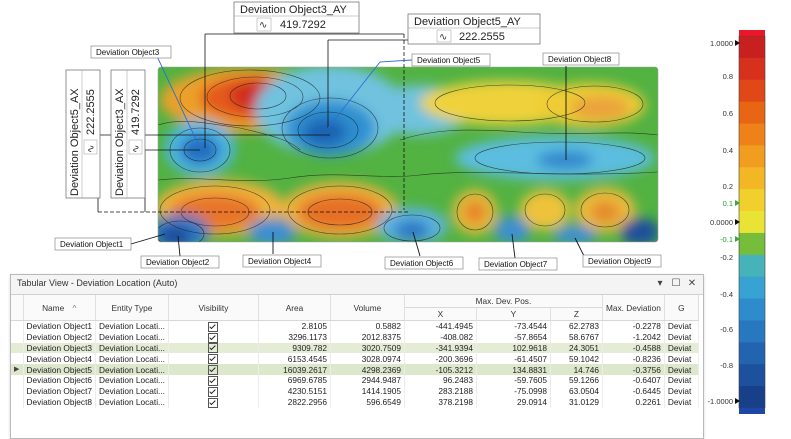  Describe the element at coordinates (59, 391) in the screenshot. I see `cell-name: Deviation Object7` at that location.